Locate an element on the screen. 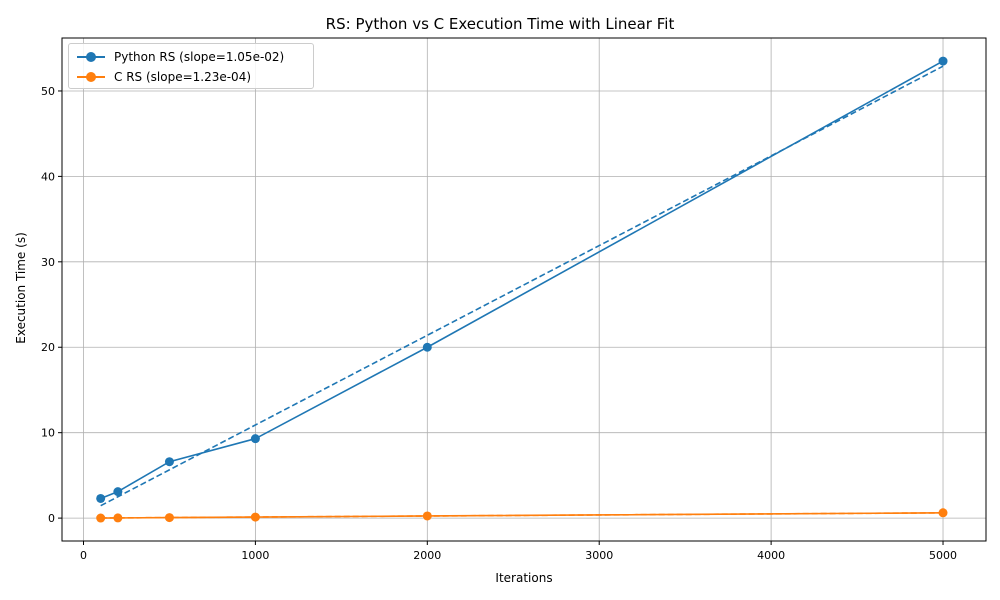 The height and width of the screenshot is (600, 1000). legend-entry-python: Python RS (slope=1.05e-02) is located at coordinates (180, 57).